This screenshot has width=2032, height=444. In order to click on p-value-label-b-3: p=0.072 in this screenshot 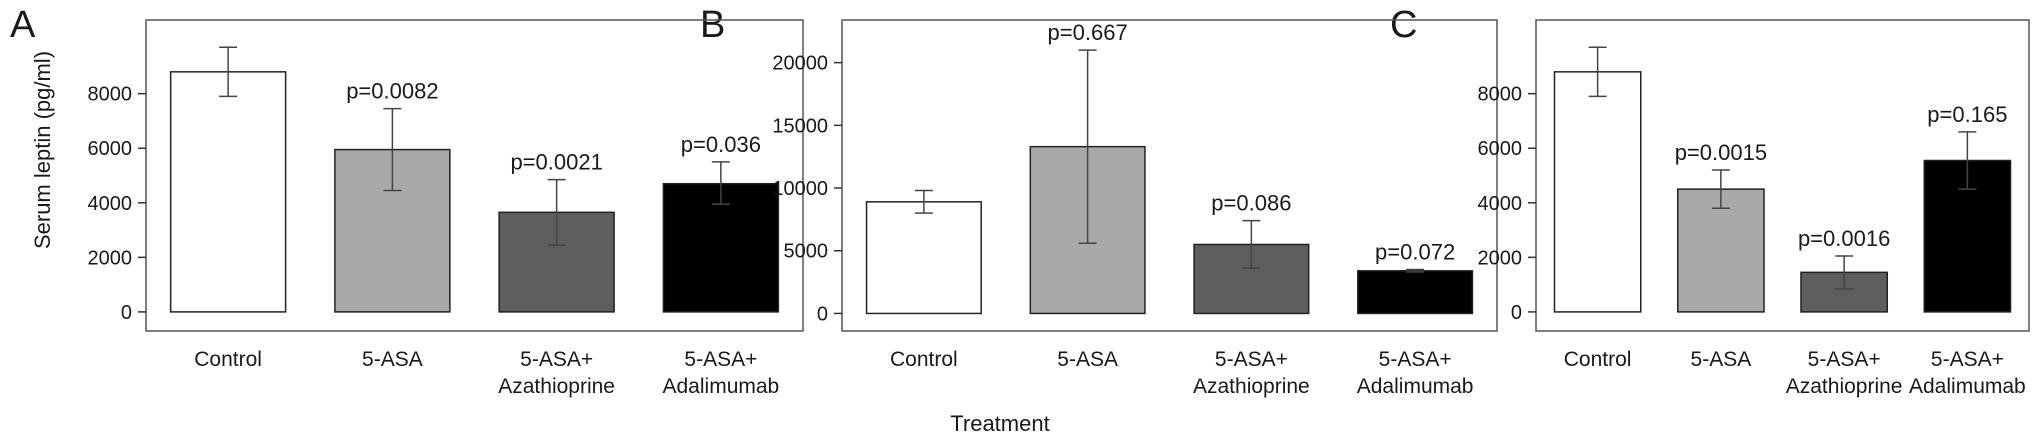, I will do `click(1415, 252)`.